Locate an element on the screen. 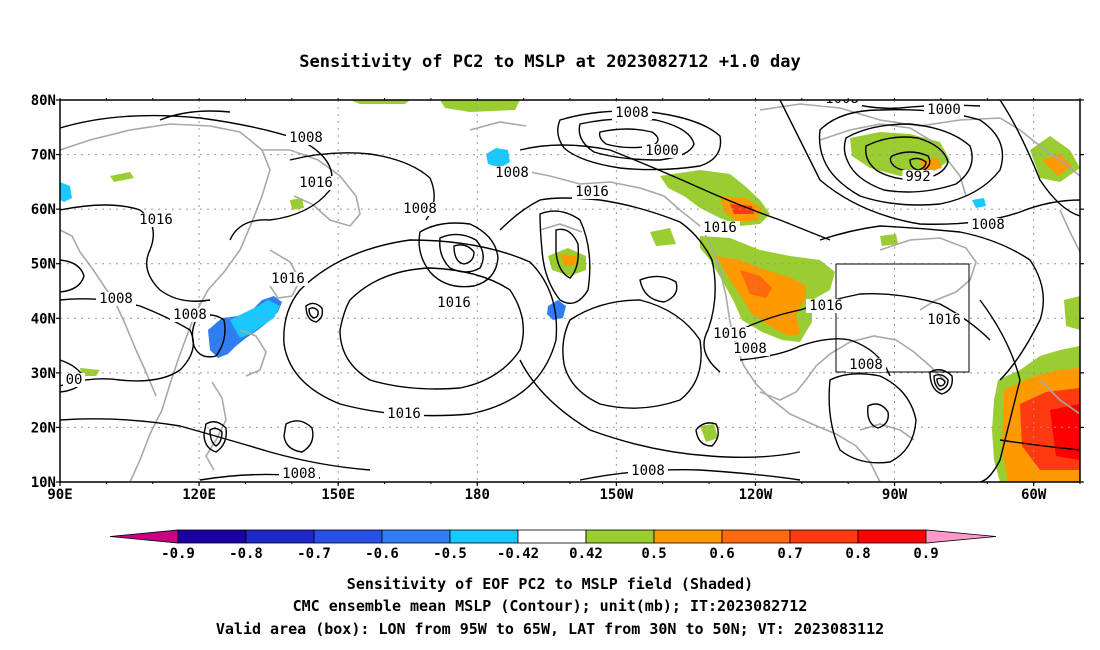 Image resolution: width=1100 pixels, height=650 pixels. colorbar-label: -0.6 is located at coordinates (382, 554).